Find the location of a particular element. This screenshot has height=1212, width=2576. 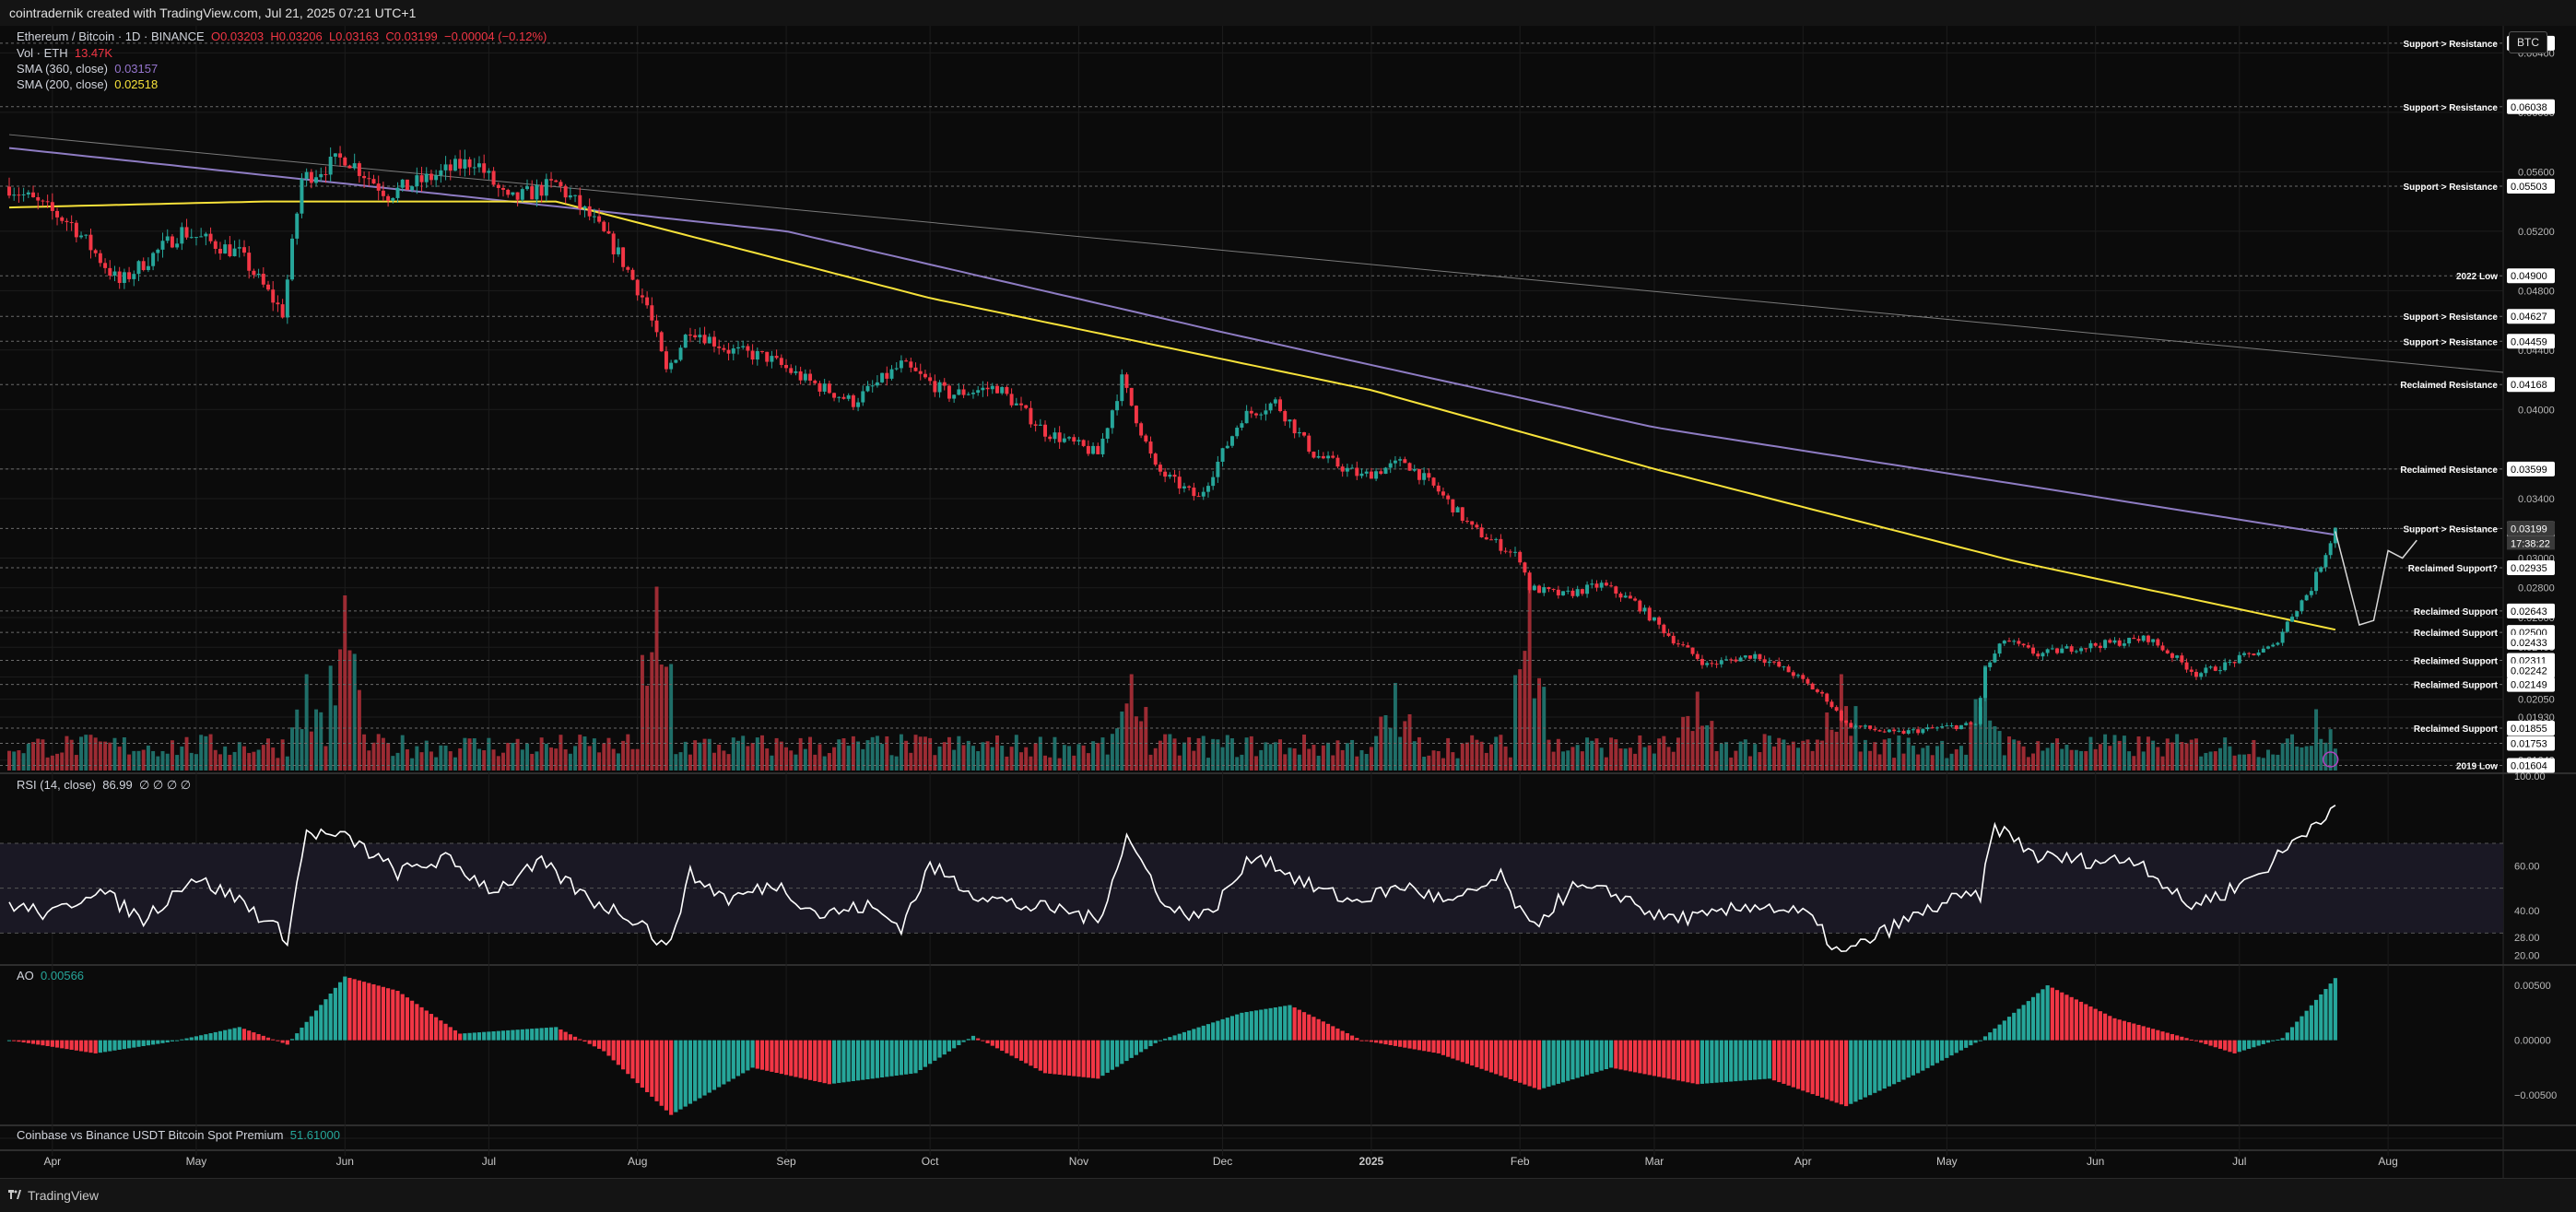

ohlc-change: −0.00004 (−0.12%) is located at coordinates (496, 36).